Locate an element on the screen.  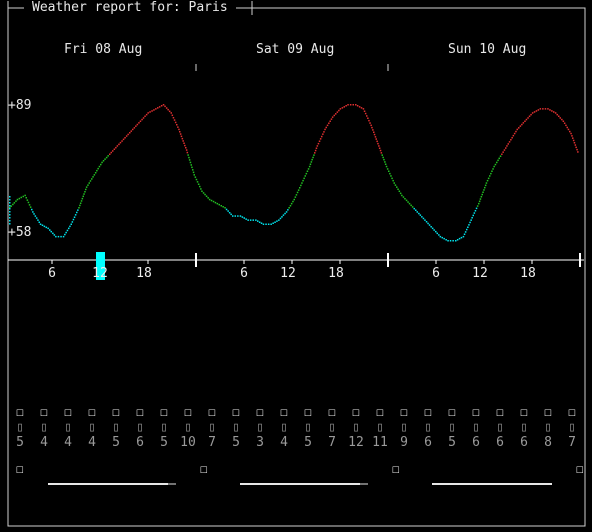
forecast-value: 10 is located at coordinates (188, 442).